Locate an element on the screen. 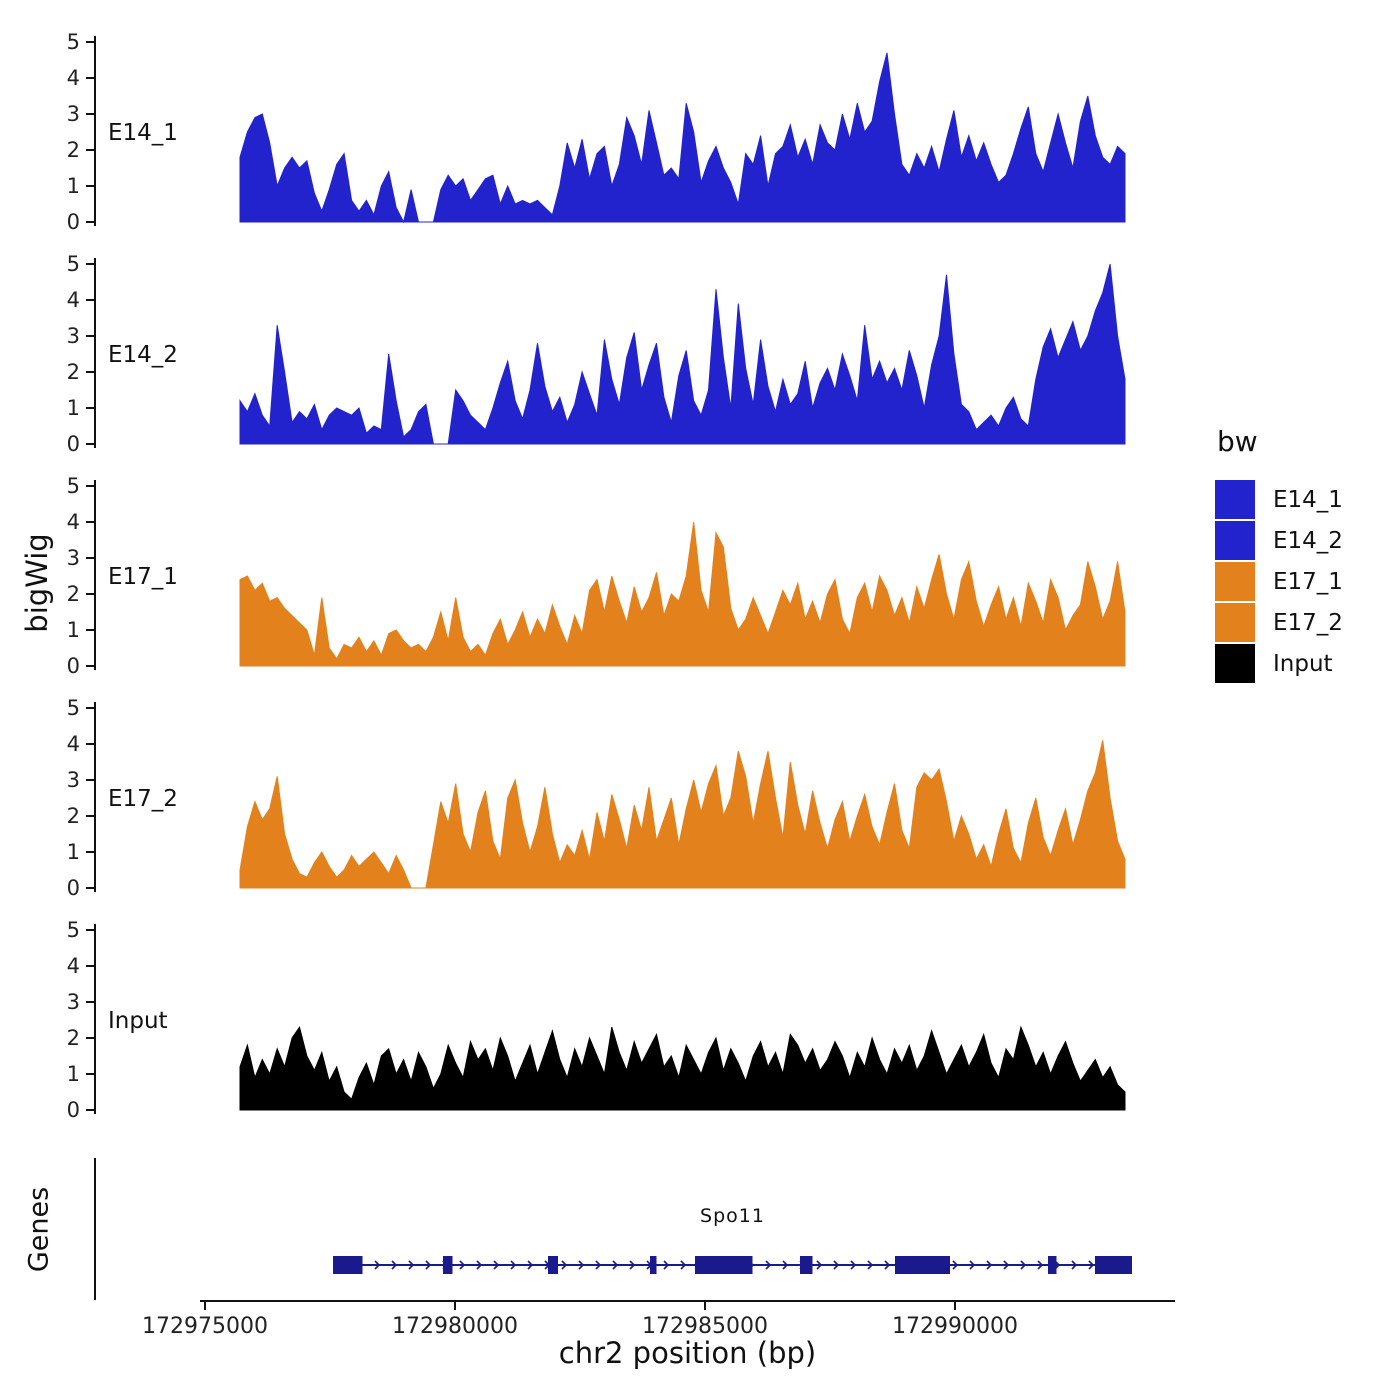  legend-item-E17_1: E17_1 is located at coordinates (1279, 581).